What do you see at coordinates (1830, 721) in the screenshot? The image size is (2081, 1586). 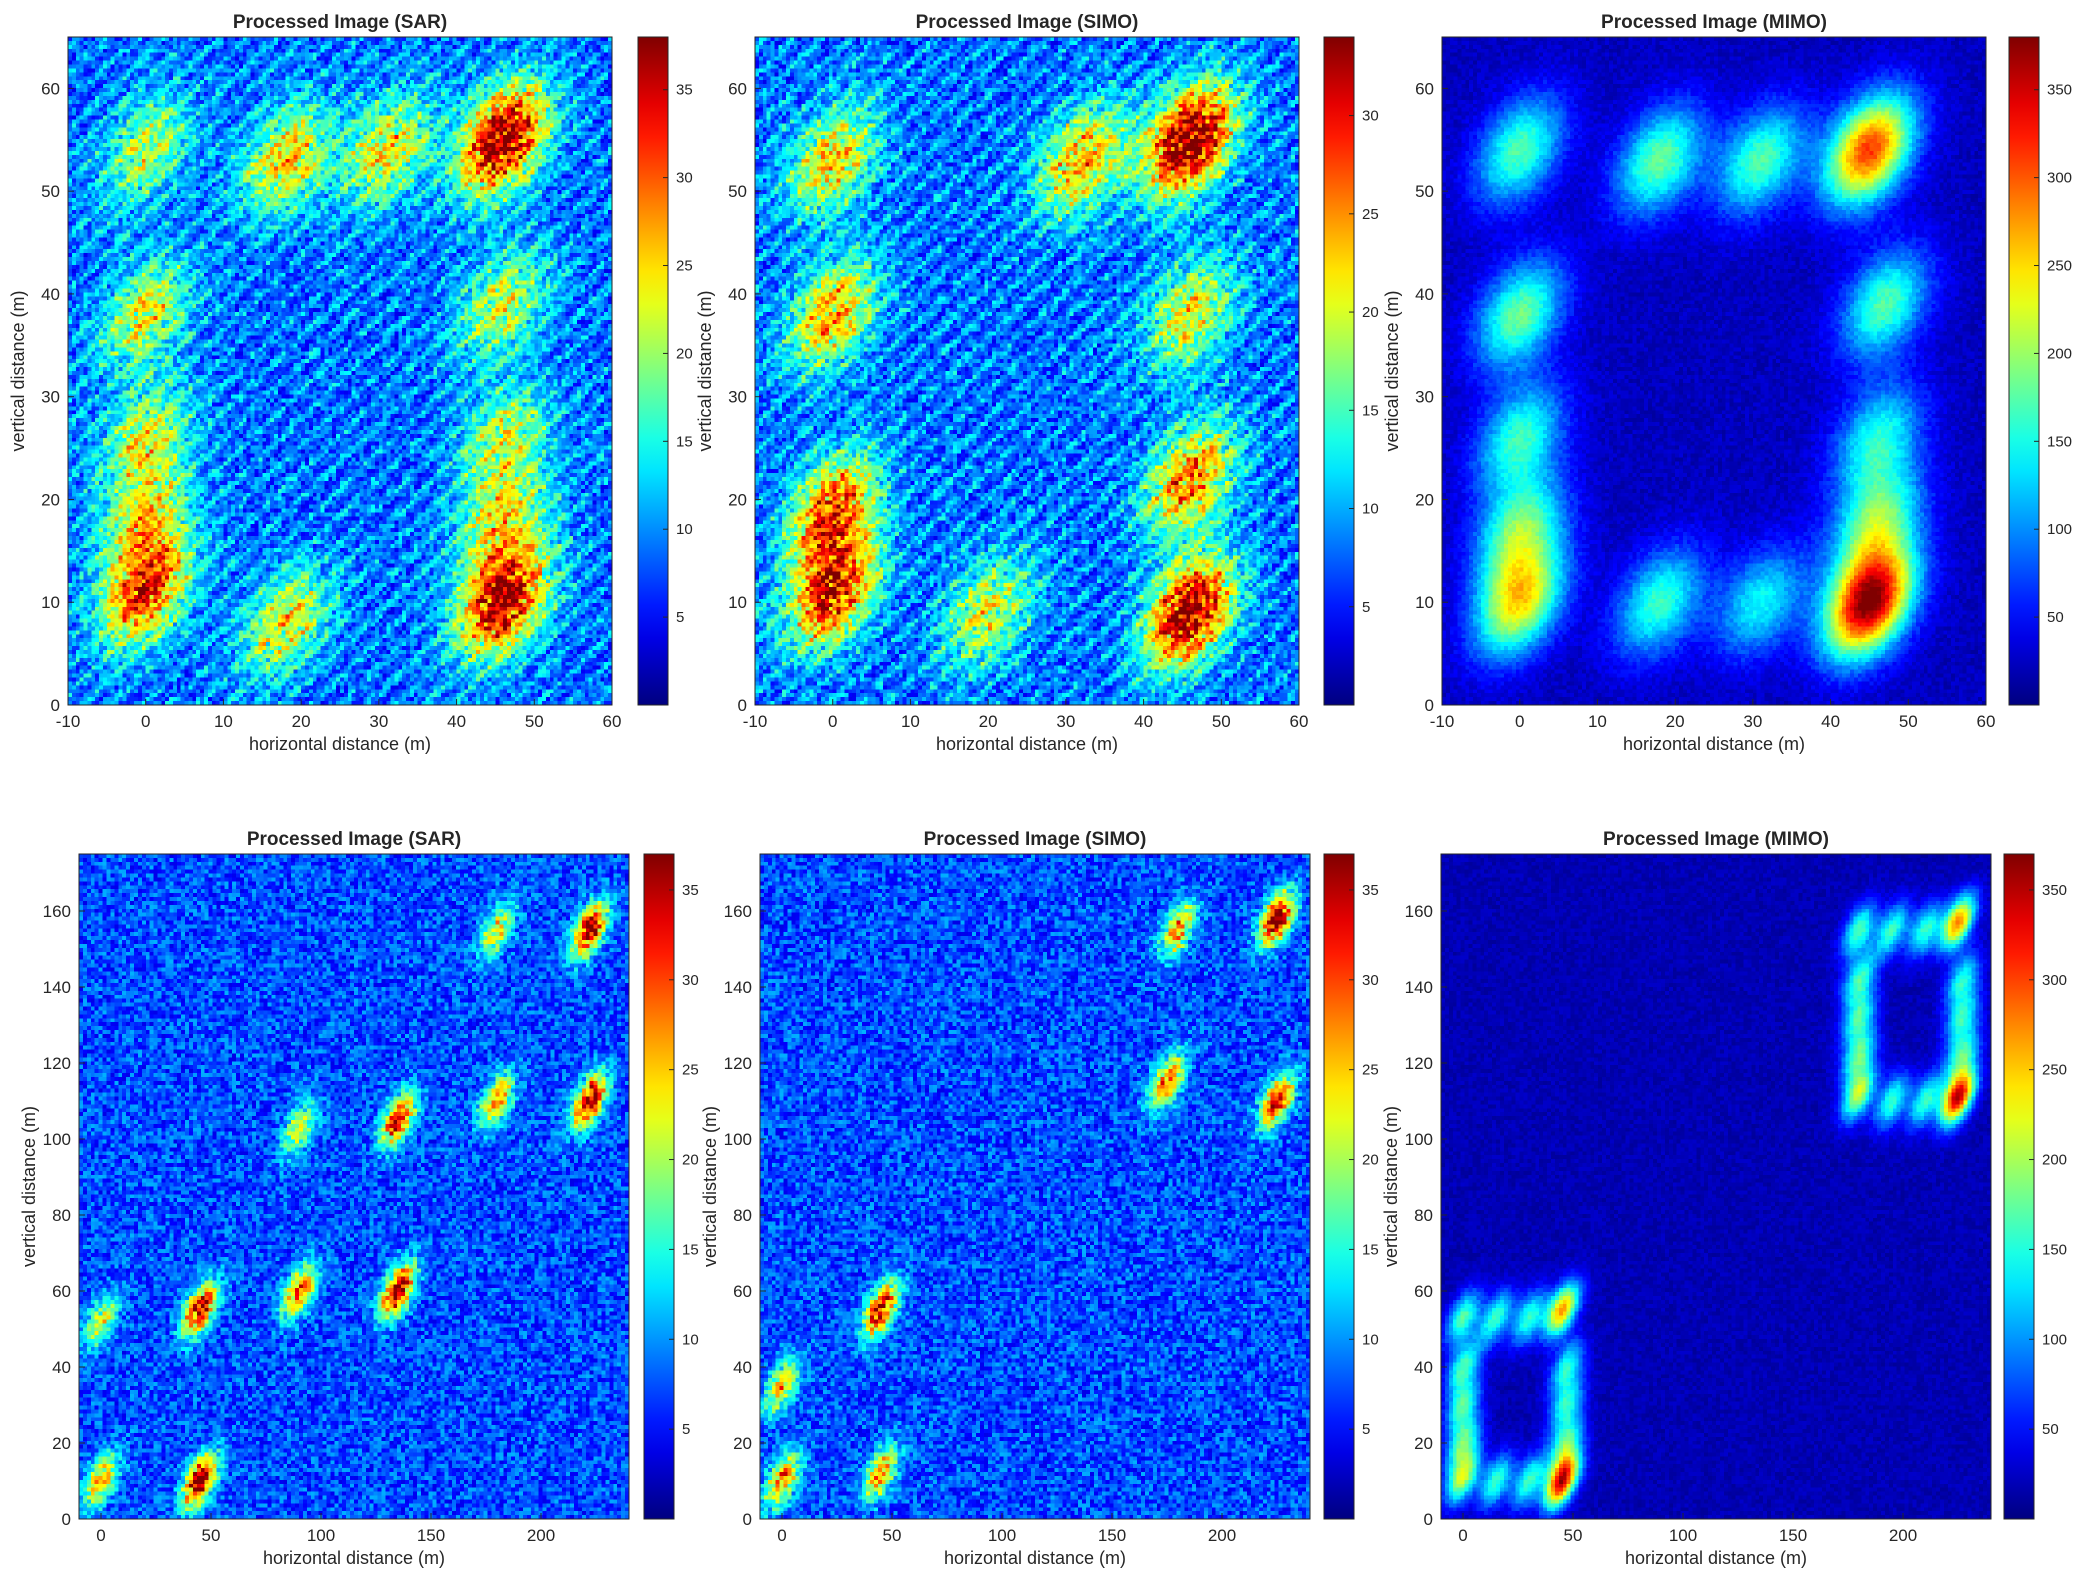 I see `x-tick-label: 40` at bounding box center [1830, 721].